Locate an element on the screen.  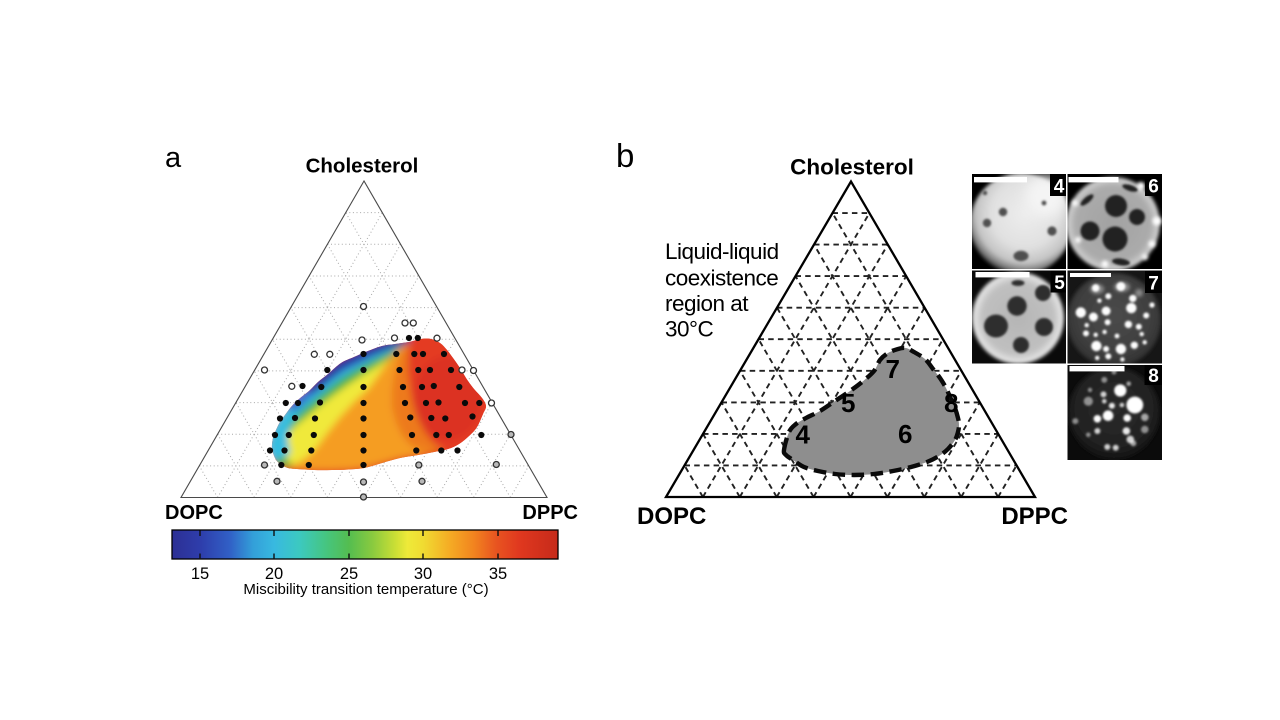
svg-text:Miscibility transition tempera: Miscibility transition temperature (°C) is located at coordinates (365, 589).